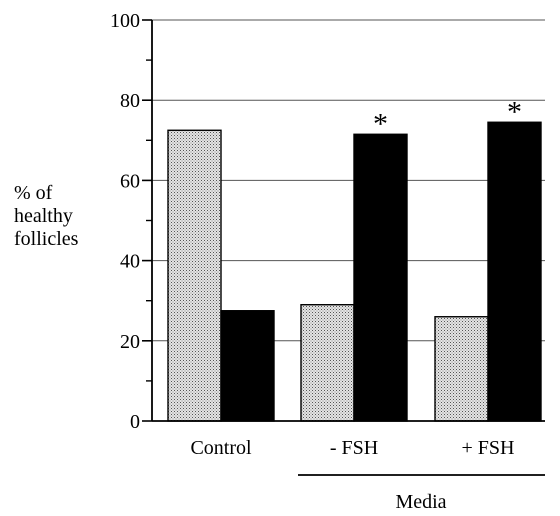  What do you see at coordinates (420, 502) in the screenshot?
I see `media-group-label: Media` at bounding box center [420, 502].